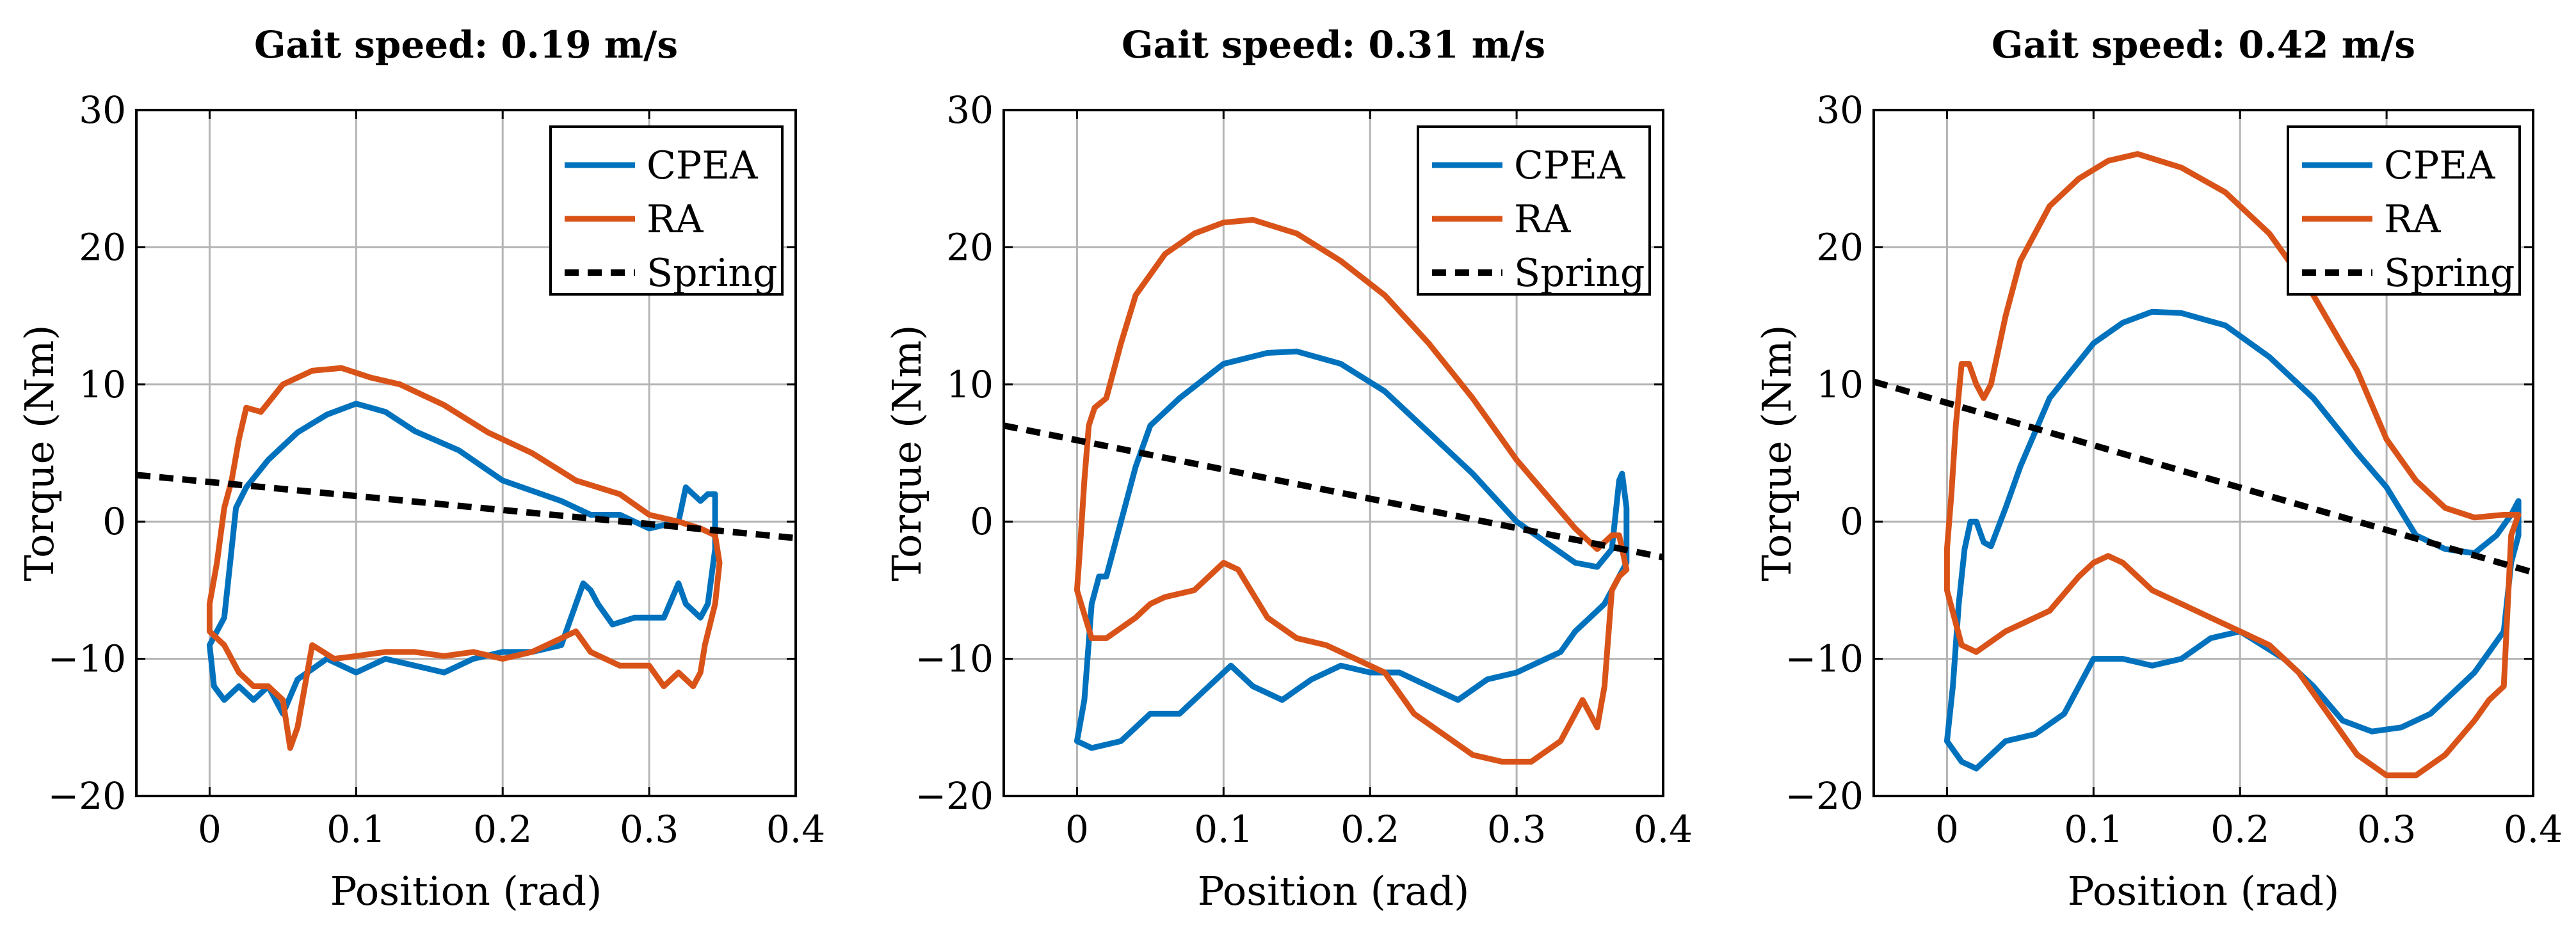 Image resolution: width=2576 pixels, height=947 pixels. Describe the element at coordinates (1333, 45) in the screenshot. I see `chart-title: Gait speed: 0.31 m/s` at that location.